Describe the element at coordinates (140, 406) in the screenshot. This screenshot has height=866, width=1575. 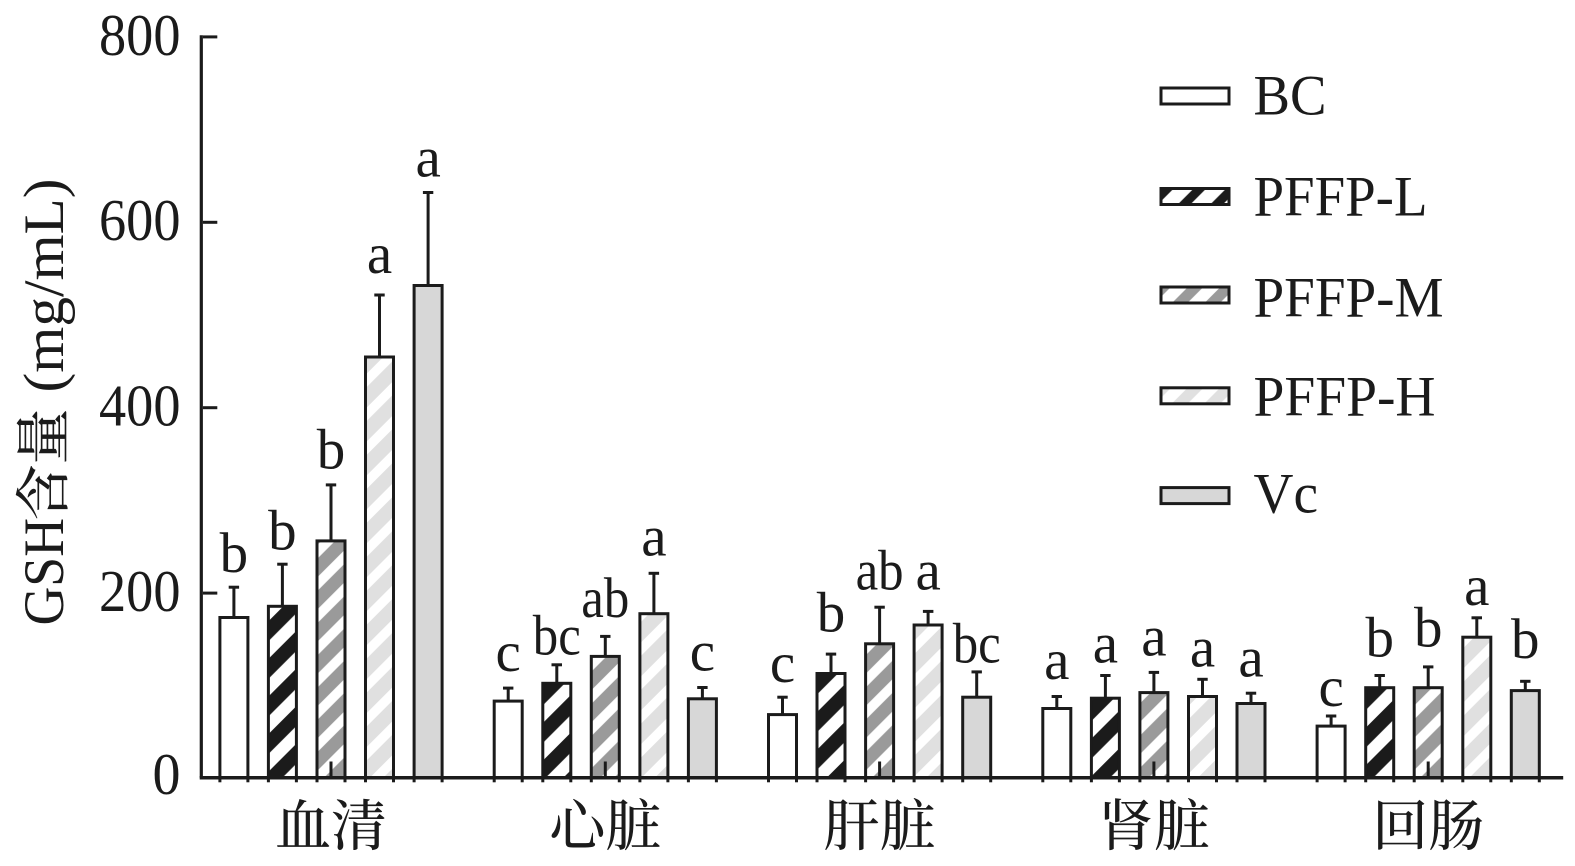
I see `svg-text: 400` at that location.